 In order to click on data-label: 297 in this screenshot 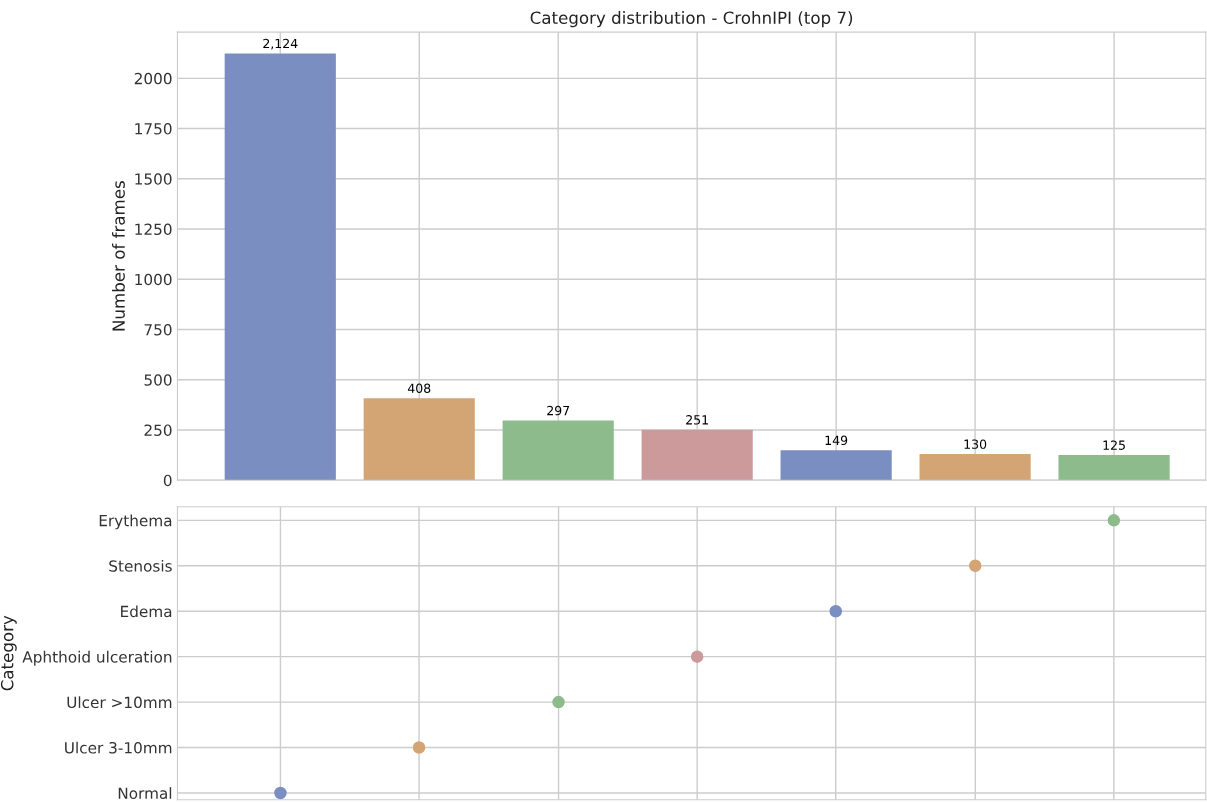, I will do `click(558, 410)`.